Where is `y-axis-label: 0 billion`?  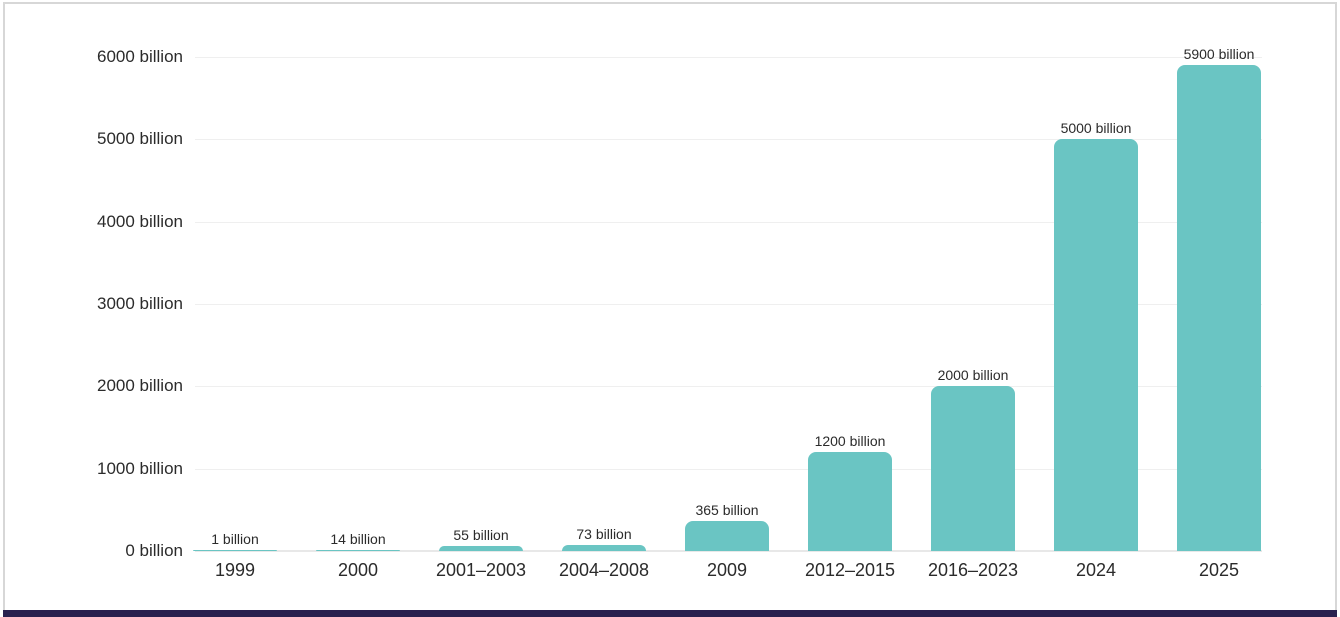
y-axis-label: 0 billion is located at coordinates (154, 550).